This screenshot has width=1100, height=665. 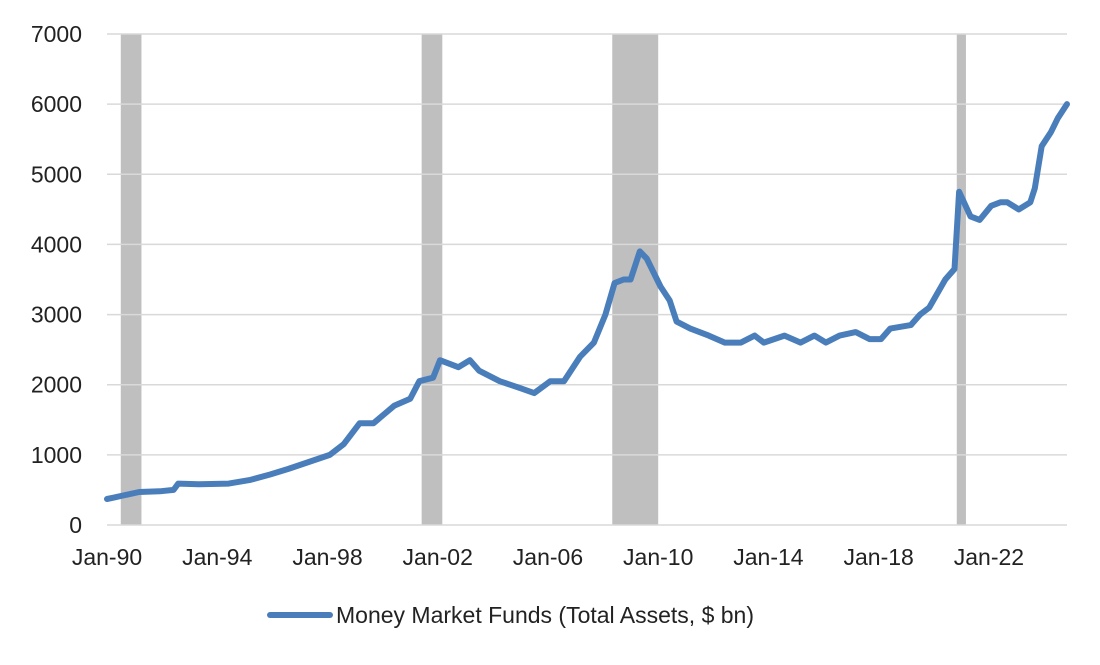 I want to click on y-axis-tick-labels: 0 1000 2000 3000 4000 5000 6000 7000, so click(x=56, y=279).